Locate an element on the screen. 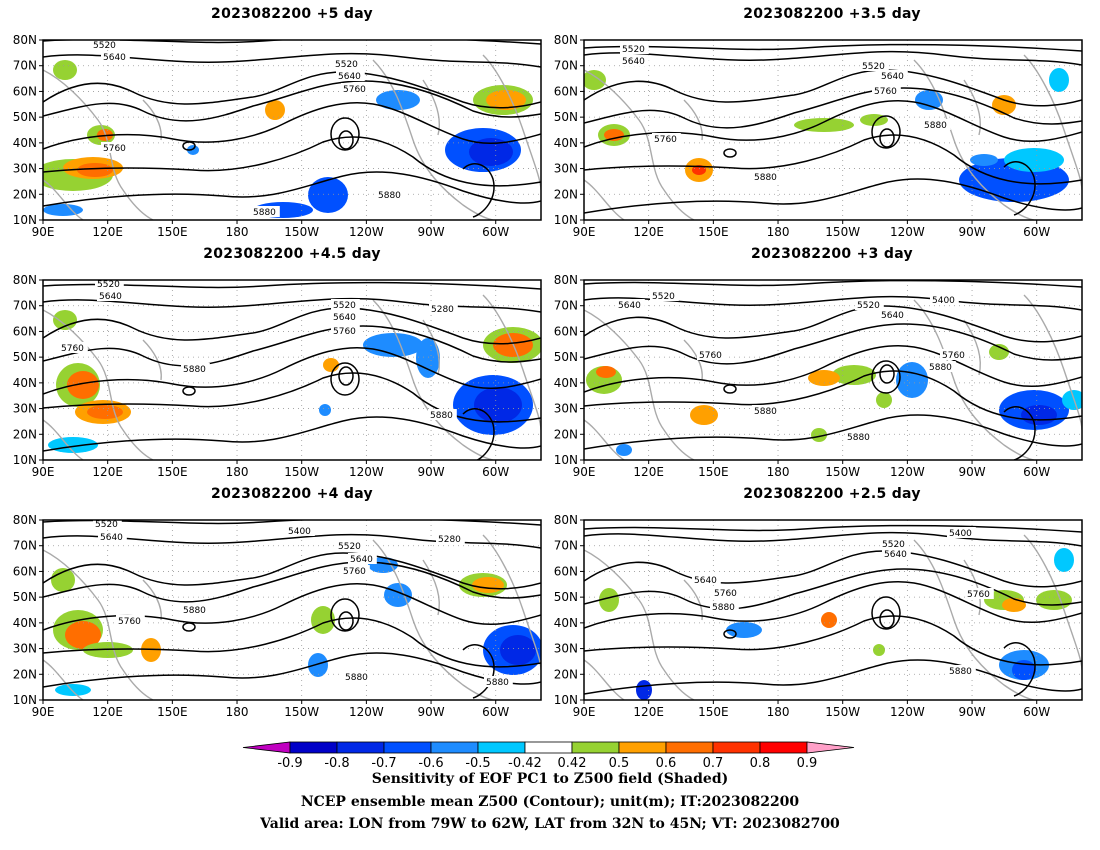 Image resolution: width=1100 pixels, height=850 pixels. panel-title-5: 2023082200 +4 day is located at coordinates (292, 494).